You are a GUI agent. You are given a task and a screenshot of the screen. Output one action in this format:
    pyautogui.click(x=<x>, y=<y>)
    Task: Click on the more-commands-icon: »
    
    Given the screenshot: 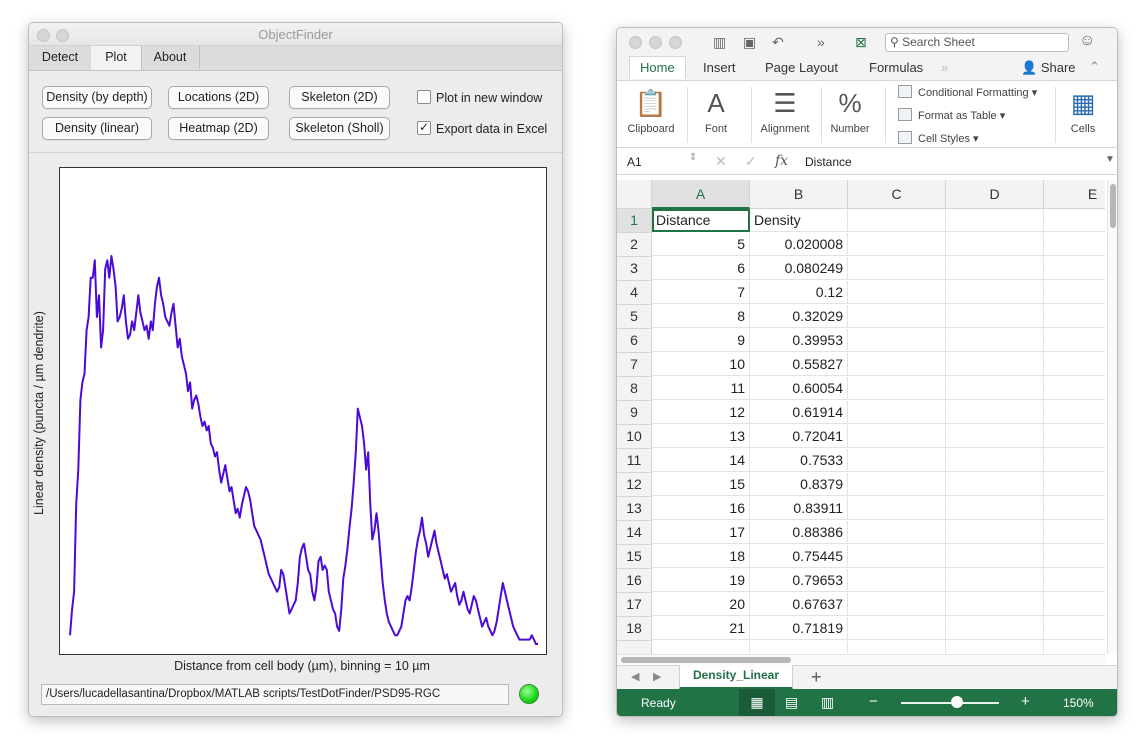 What is the action you would take?
    pyautogui.click(x=821, y=42)
    